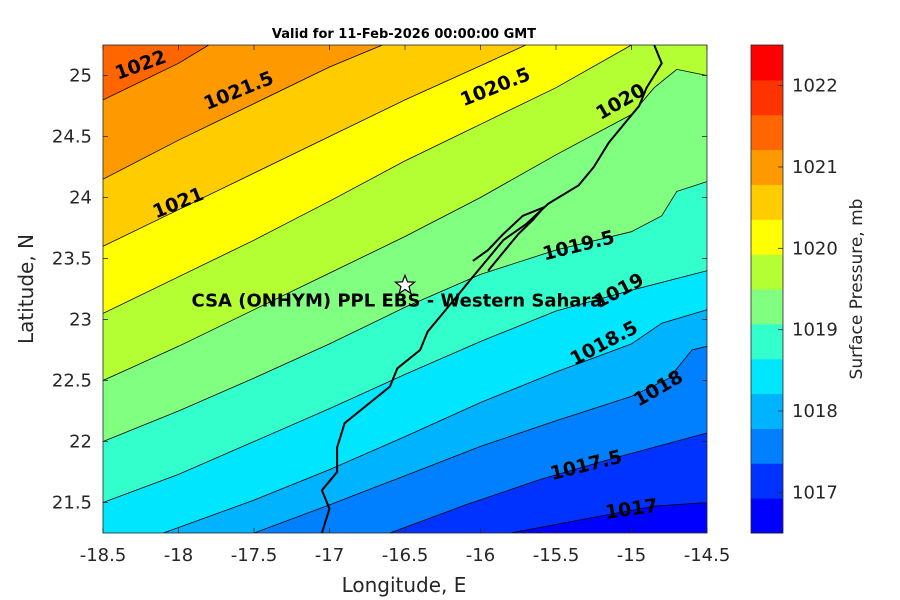 This screenshot has width=900, height=600. What do you see at coordinates (178, 555) in the screenshot?
I see `x-tick-label: -18` at bounding box center [178, 555].